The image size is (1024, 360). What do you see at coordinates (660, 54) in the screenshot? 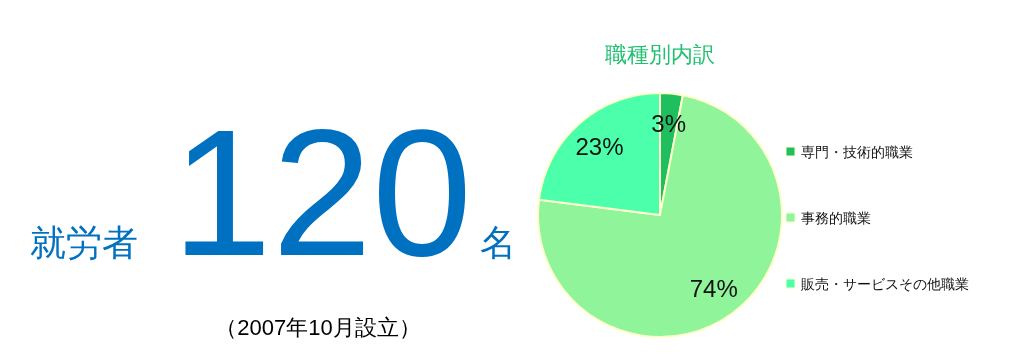
I see `chart-title: 職種別内訳` at bounding box center [660, 54].